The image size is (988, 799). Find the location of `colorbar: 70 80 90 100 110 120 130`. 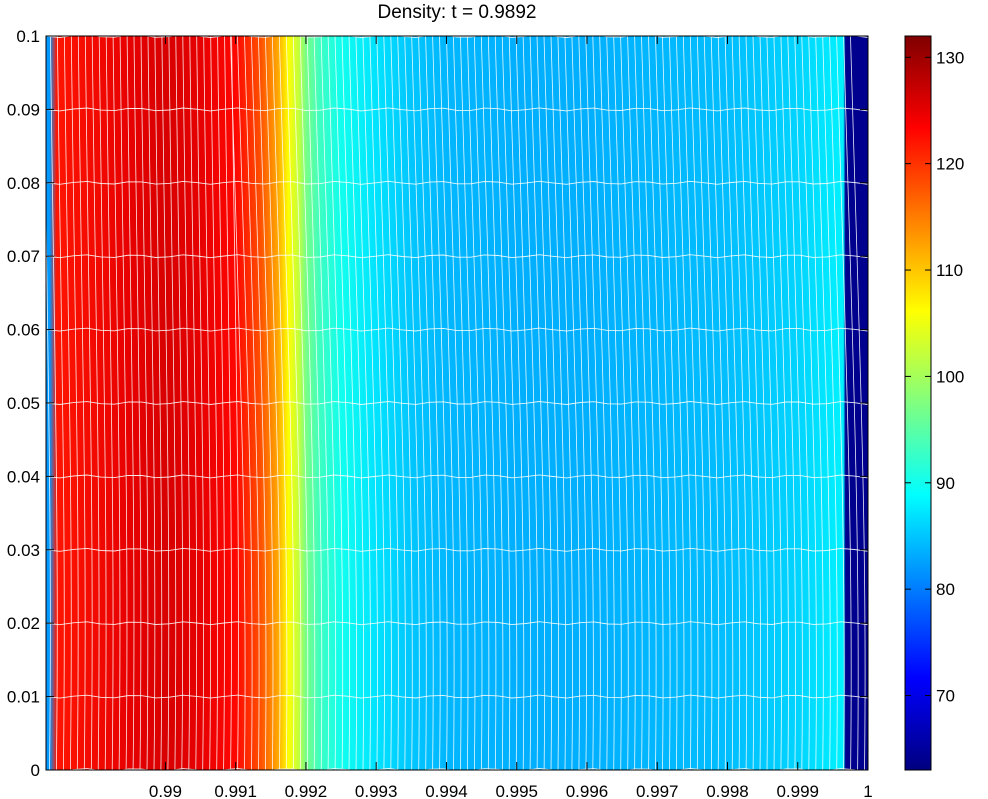

colorbar: 70 80 90 100 110 120 130 is located at coordinates (934, 403).